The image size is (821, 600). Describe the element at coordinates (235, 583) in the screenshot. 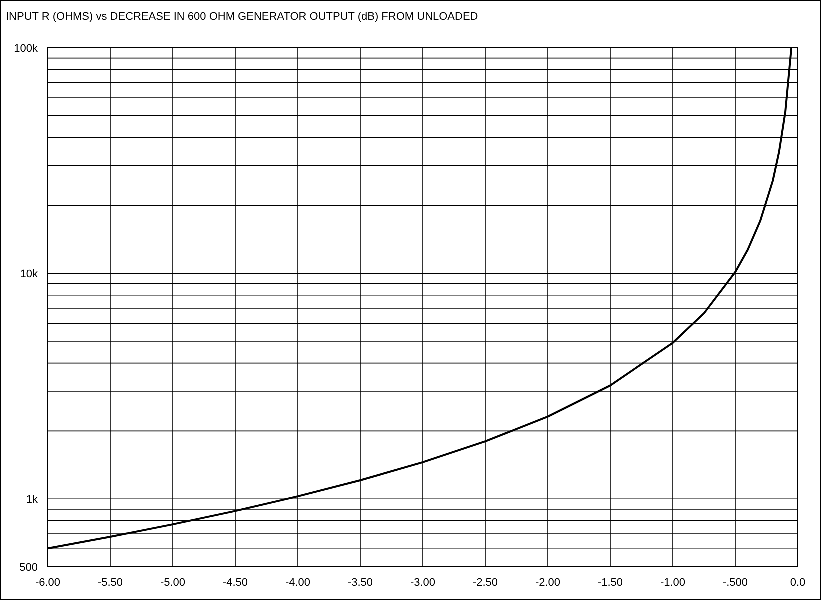

I see `x-tick-label: -4.50` at that location.